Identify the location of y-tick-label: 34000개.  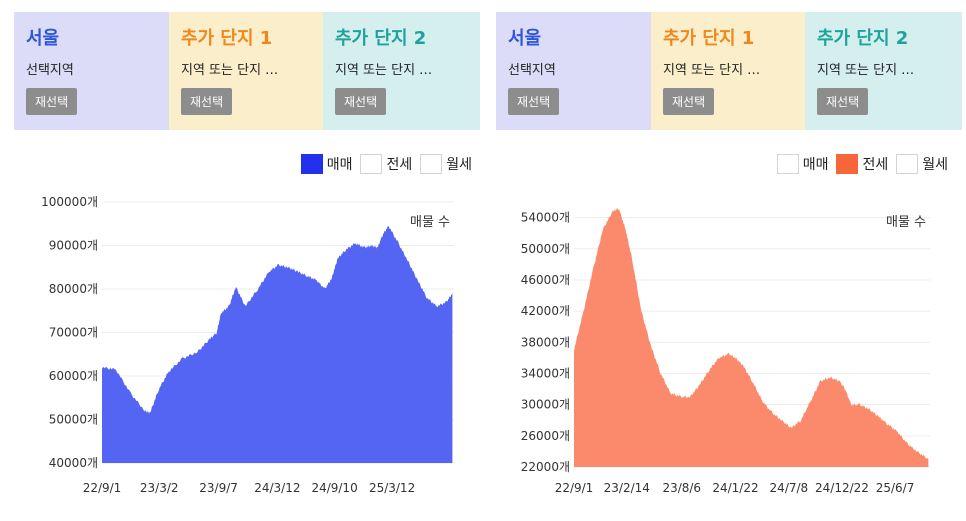
(545, 373).